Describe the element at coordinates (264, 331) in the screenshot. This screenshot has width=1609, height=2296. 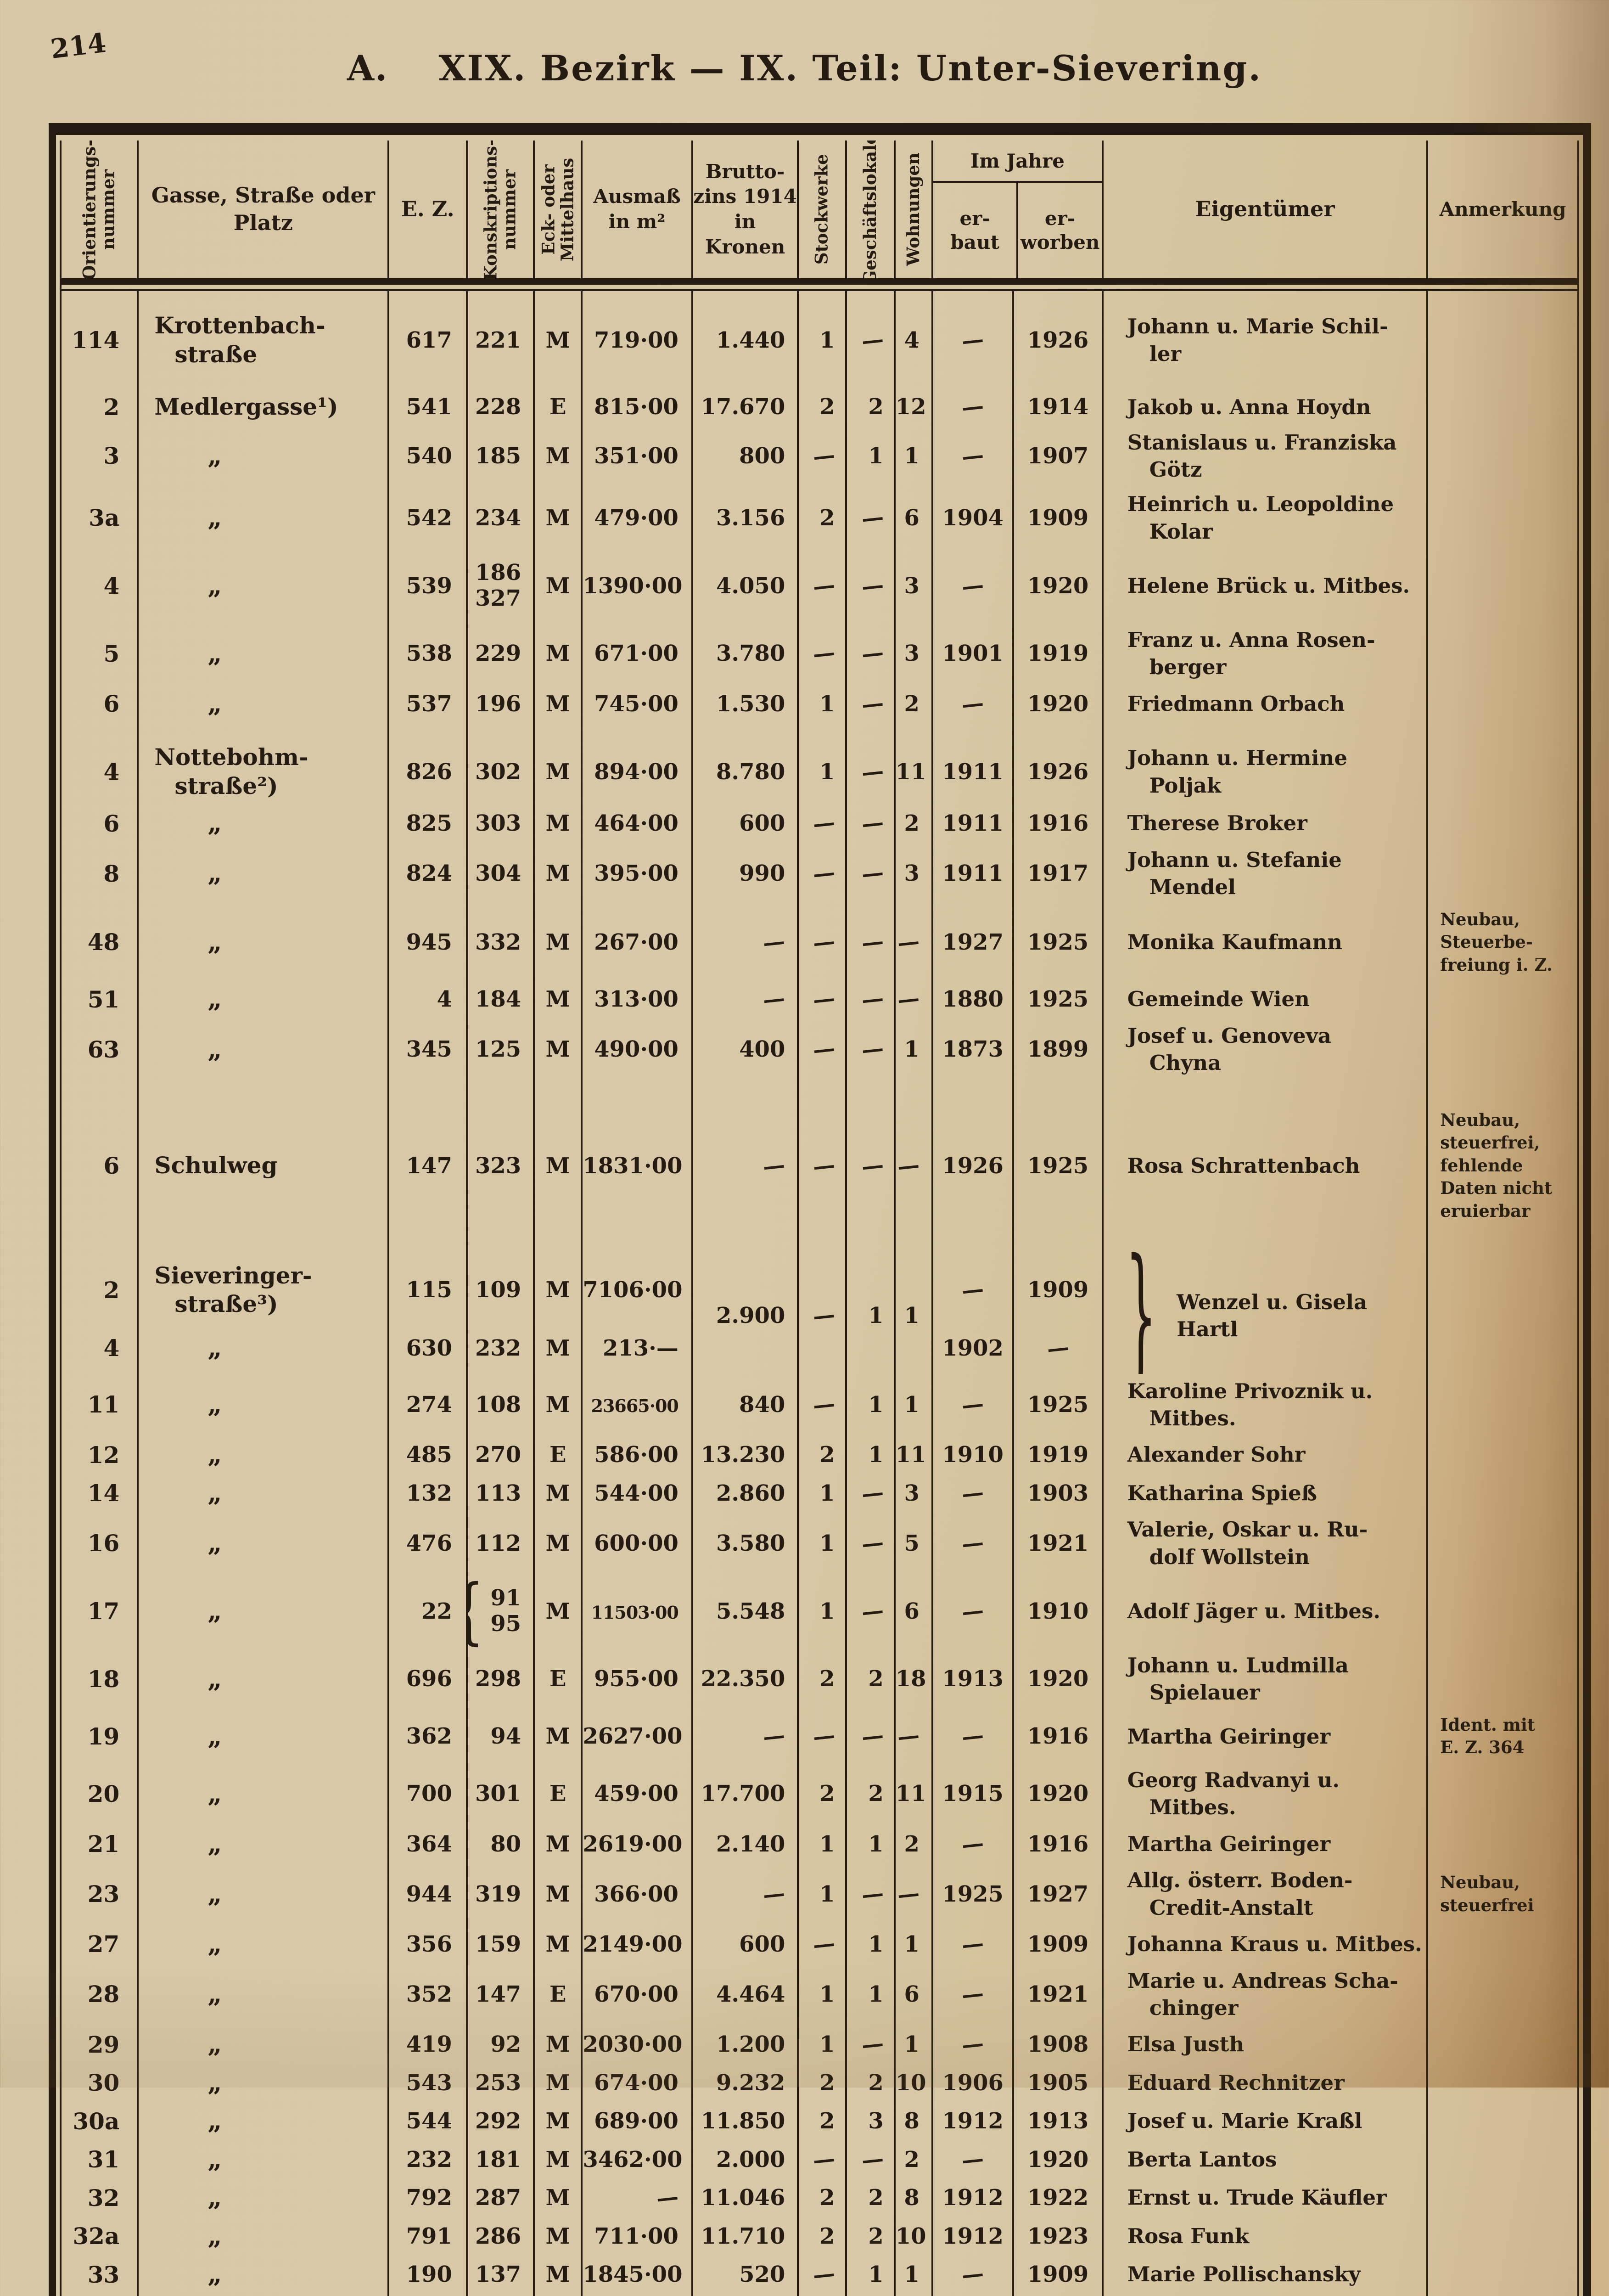
I see `cell-strasse: Krottenbach-straße` at that location.